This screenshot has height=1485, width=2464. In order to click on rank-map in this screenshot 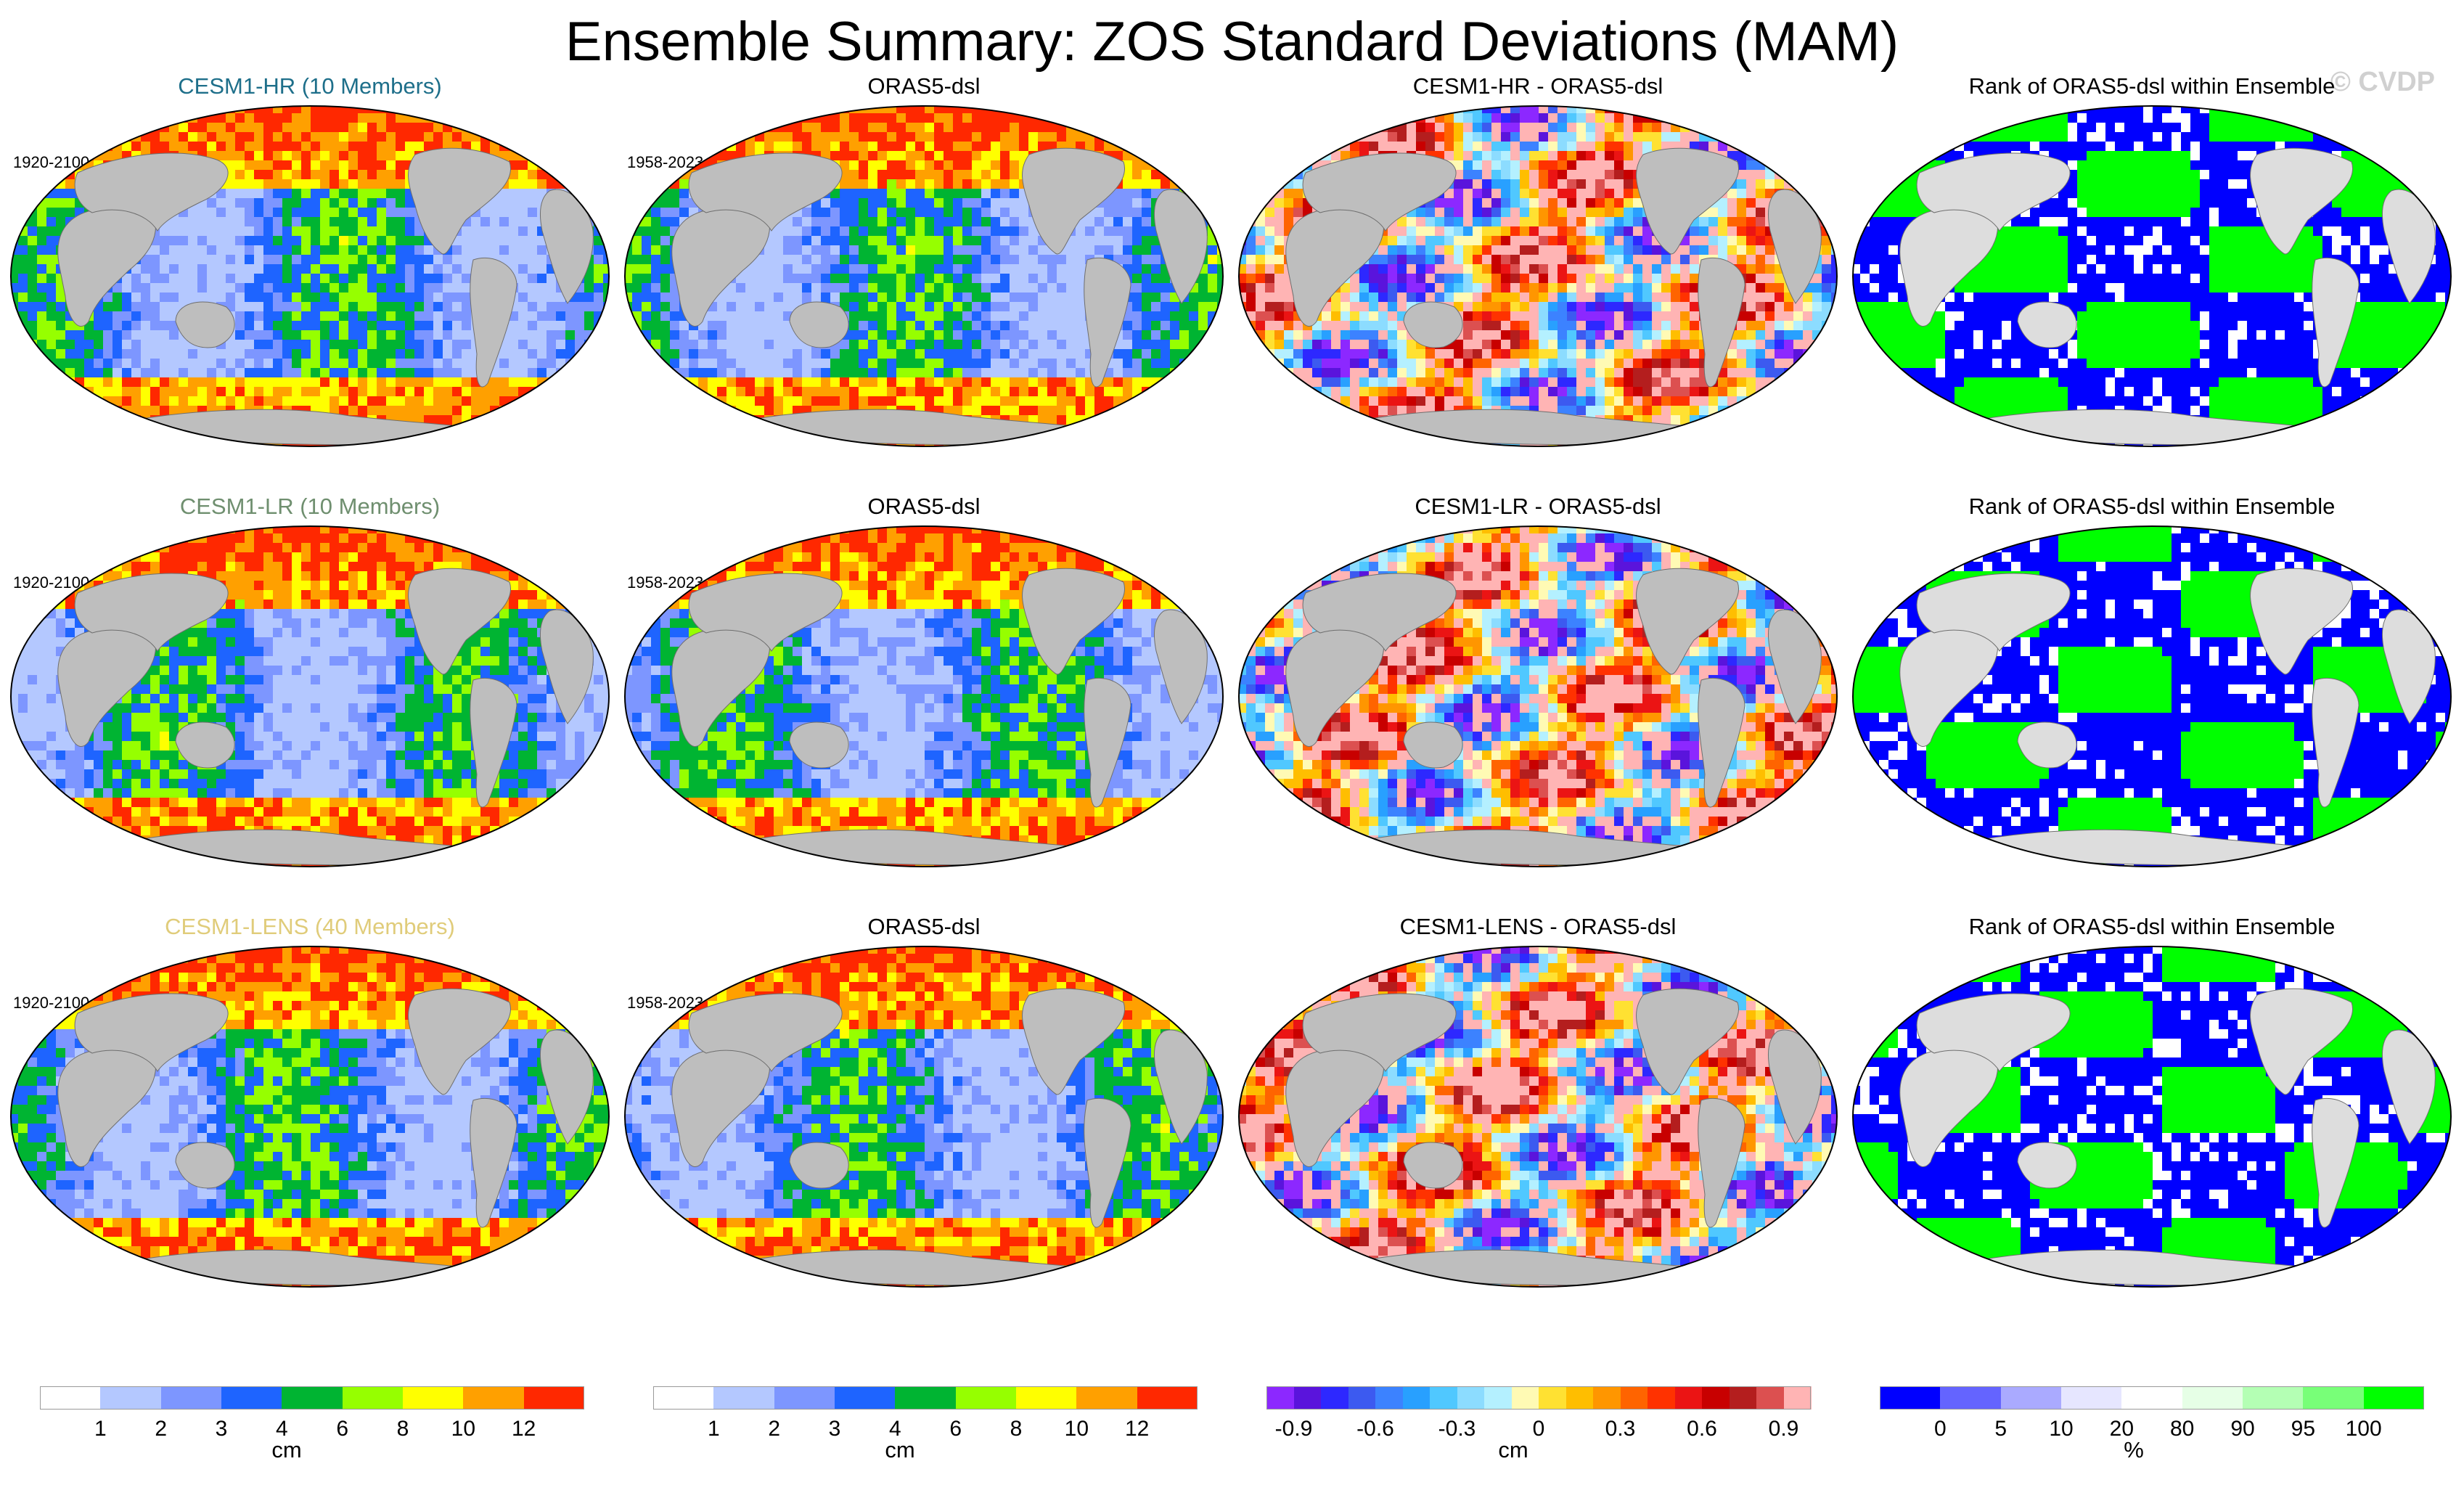, I will do `click(2152, 1117)`.